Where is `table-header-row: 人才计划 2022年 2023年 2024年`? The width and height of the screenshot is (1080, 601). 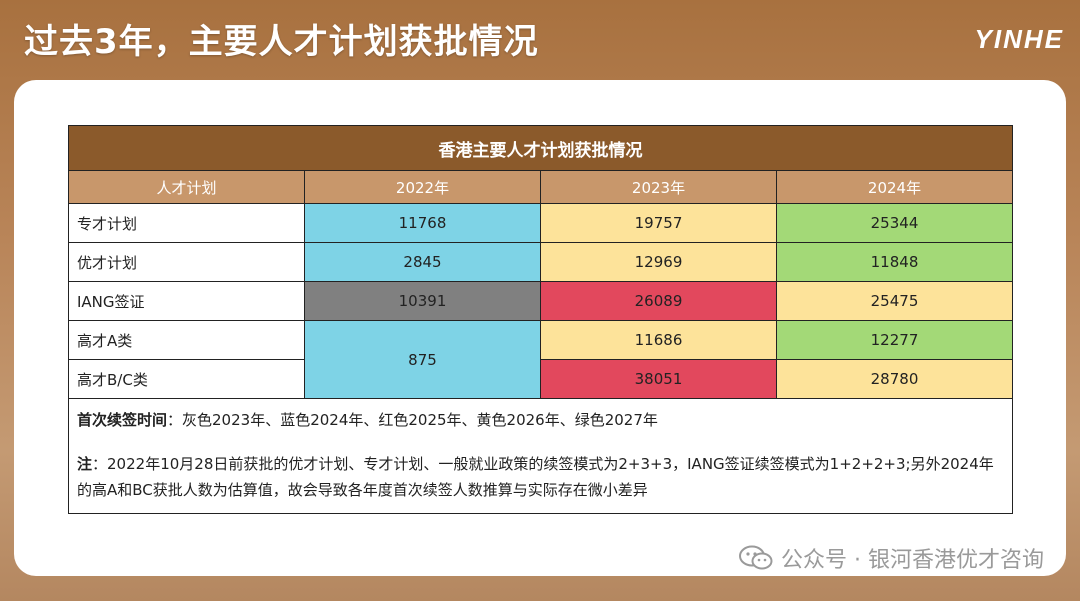
table-header-row: 人才计划 2022年 2023年 2024年 is located at coordinates (540, 187).